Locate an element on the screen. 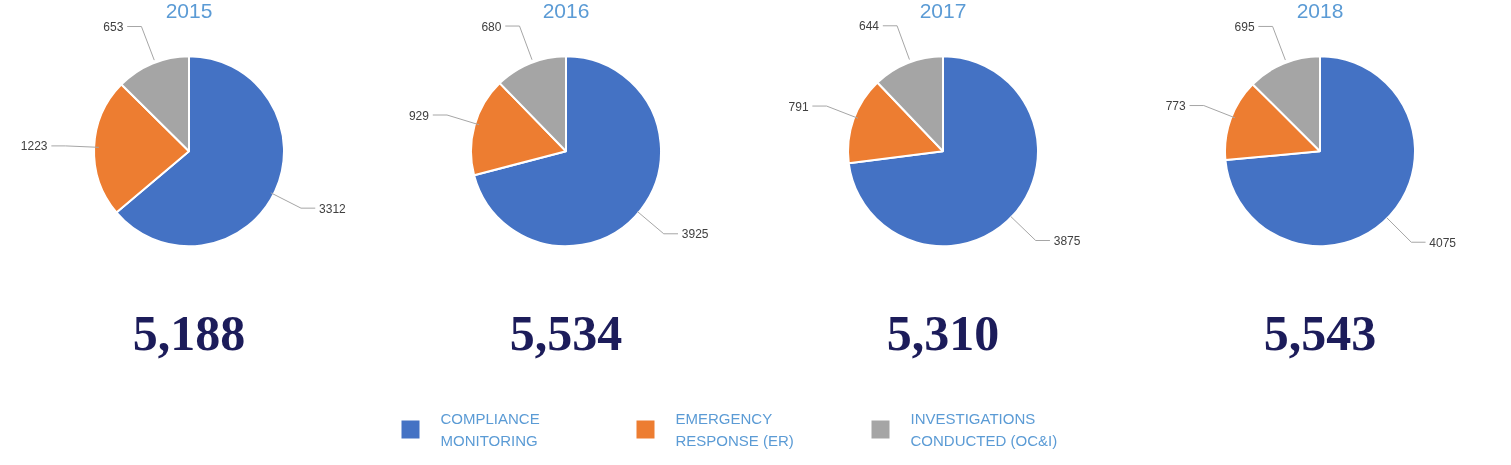 This screenshot has width=1511, height=465. data-label: 695 is located at coordinates (1244, 26).